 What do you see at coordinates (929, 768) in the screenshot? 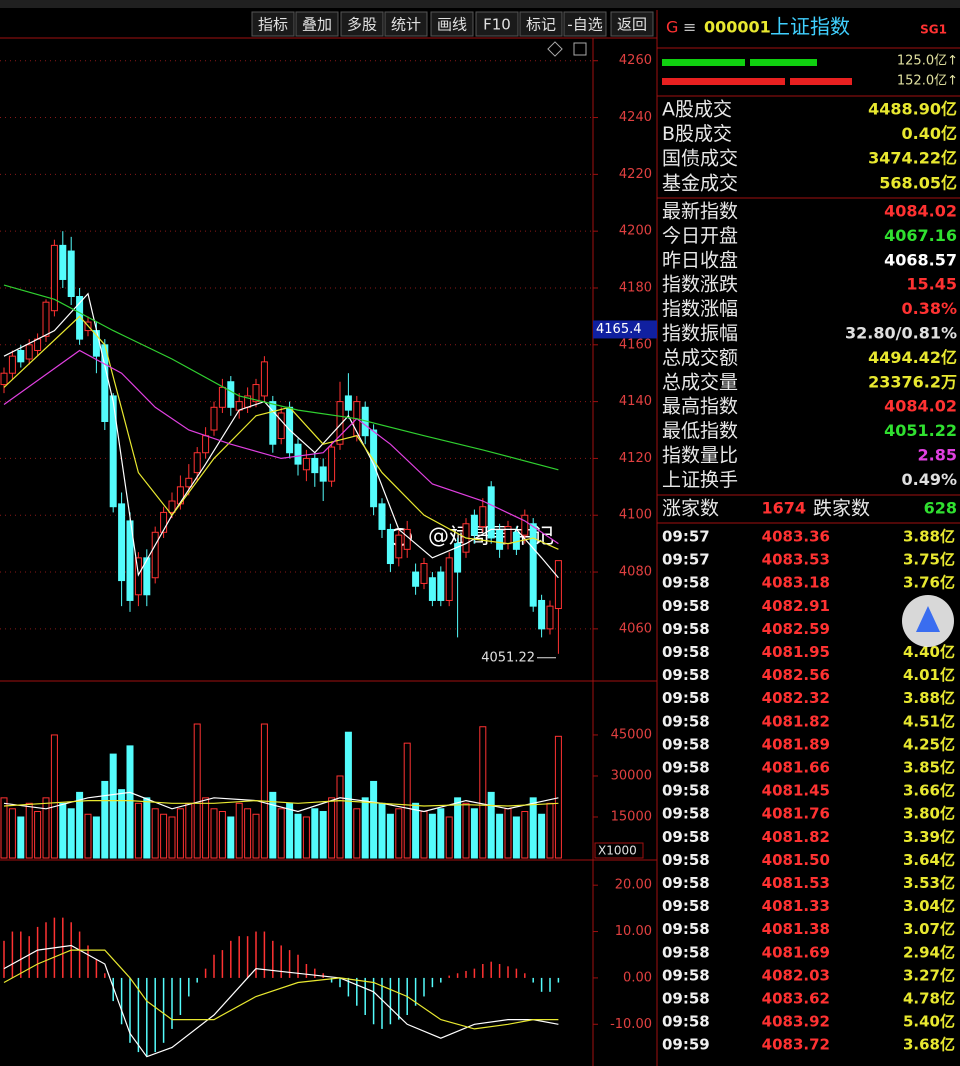
I see `tick-volume: 3.85亿` at bounding box center [929, 768].